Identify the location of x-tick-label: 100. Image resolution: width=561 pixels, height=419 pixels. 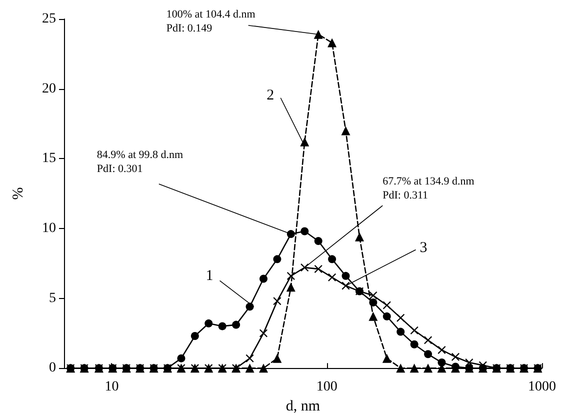
(327, 387).